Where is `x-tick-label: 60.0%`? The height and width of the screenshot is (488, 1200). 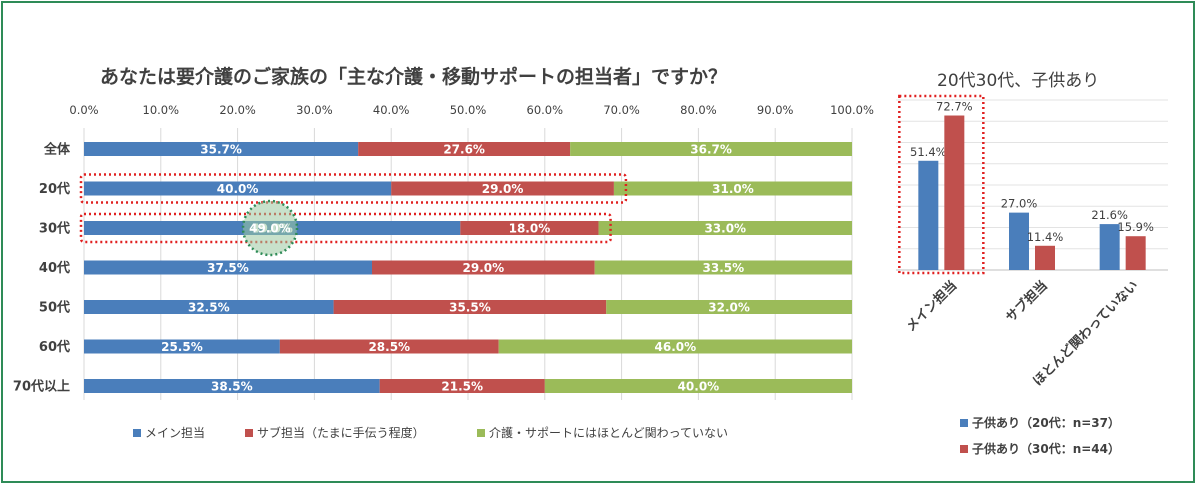 x-tick-label: 60.0% is located at coordinates (545, 110).